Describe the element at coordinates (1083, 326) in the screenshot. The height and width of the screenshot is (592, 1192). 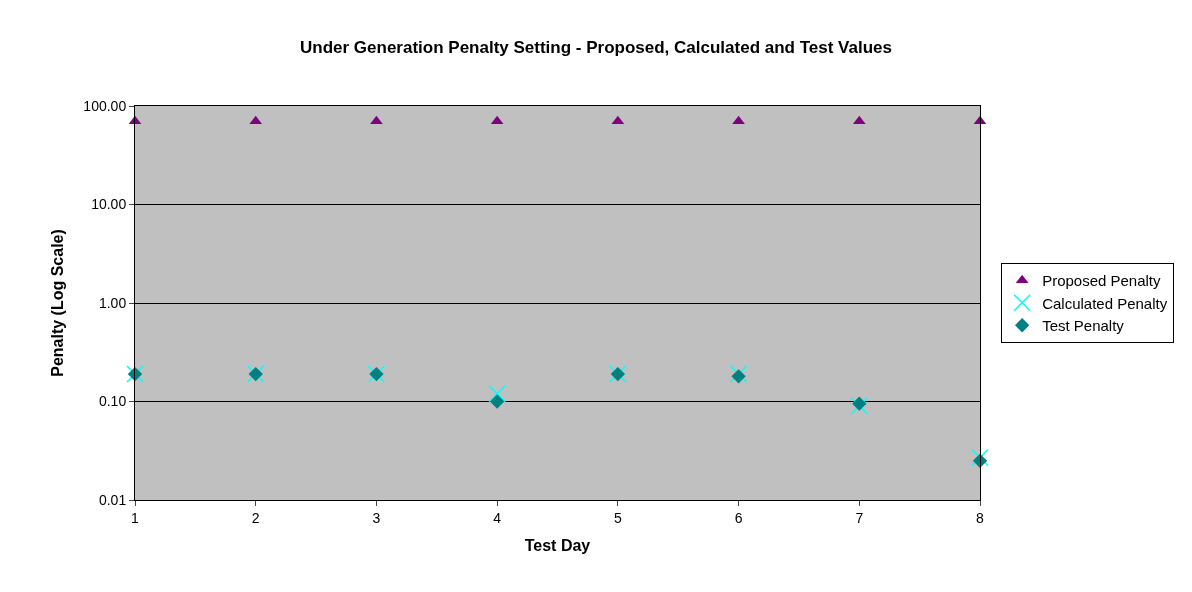
I see `legend-label: Test Penalty` at that location.